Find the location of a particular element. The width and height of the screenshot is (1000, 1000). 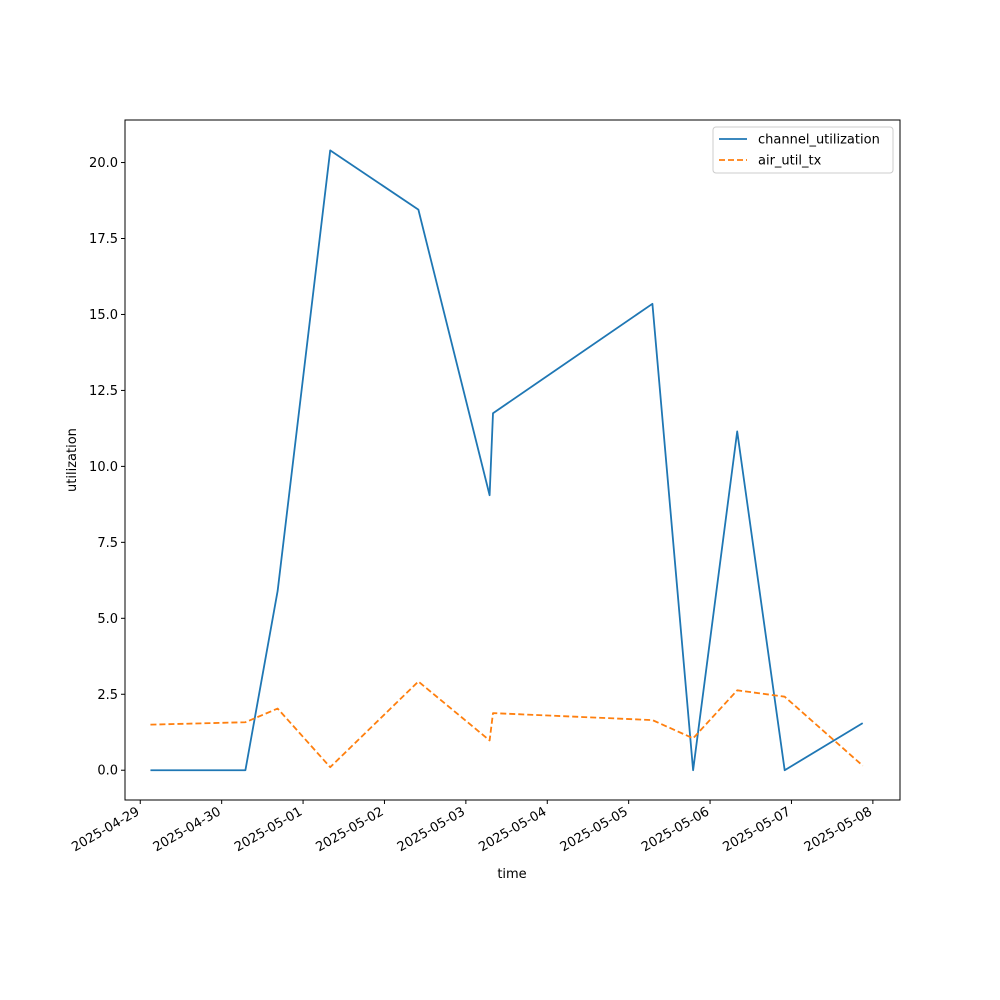

legend: channel_utilization air_util_tx is located at coordinates (803, 150).